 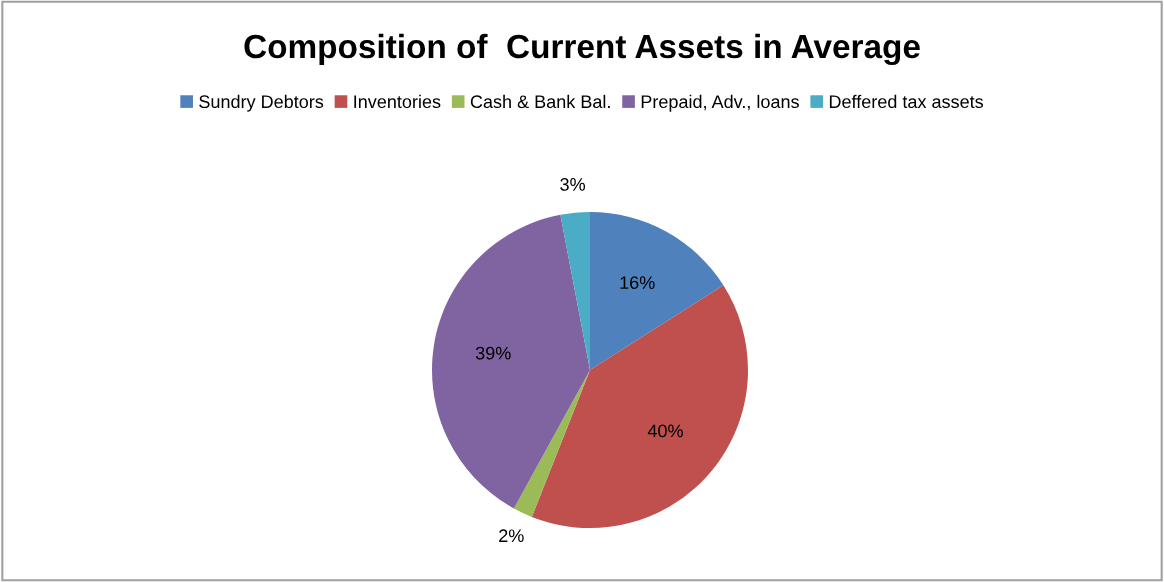 What do you see at coordinates (397, 101) in the screenshot?
I see `legend-label: Inventories` at bounding box center [397, 101].